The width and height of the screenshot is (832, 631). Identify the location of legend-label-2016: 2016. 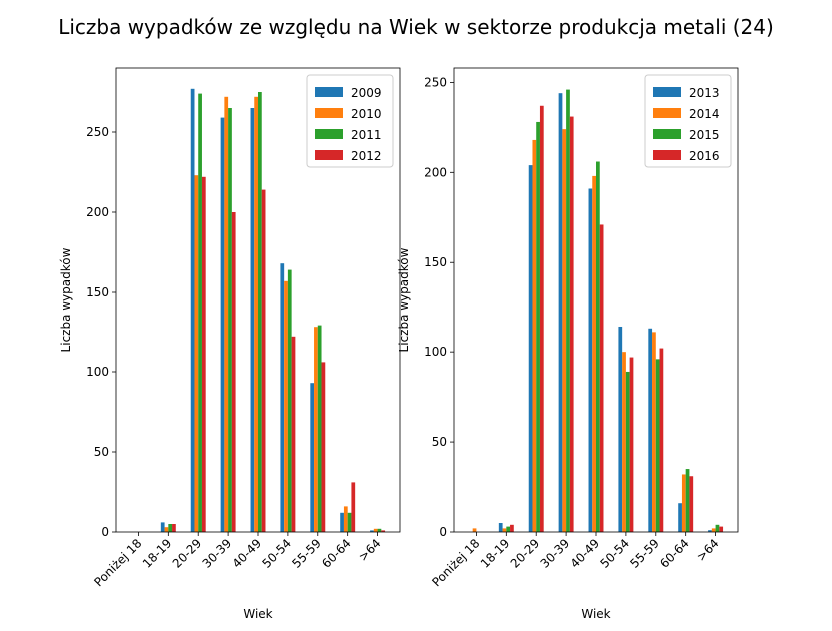
(704, 156).